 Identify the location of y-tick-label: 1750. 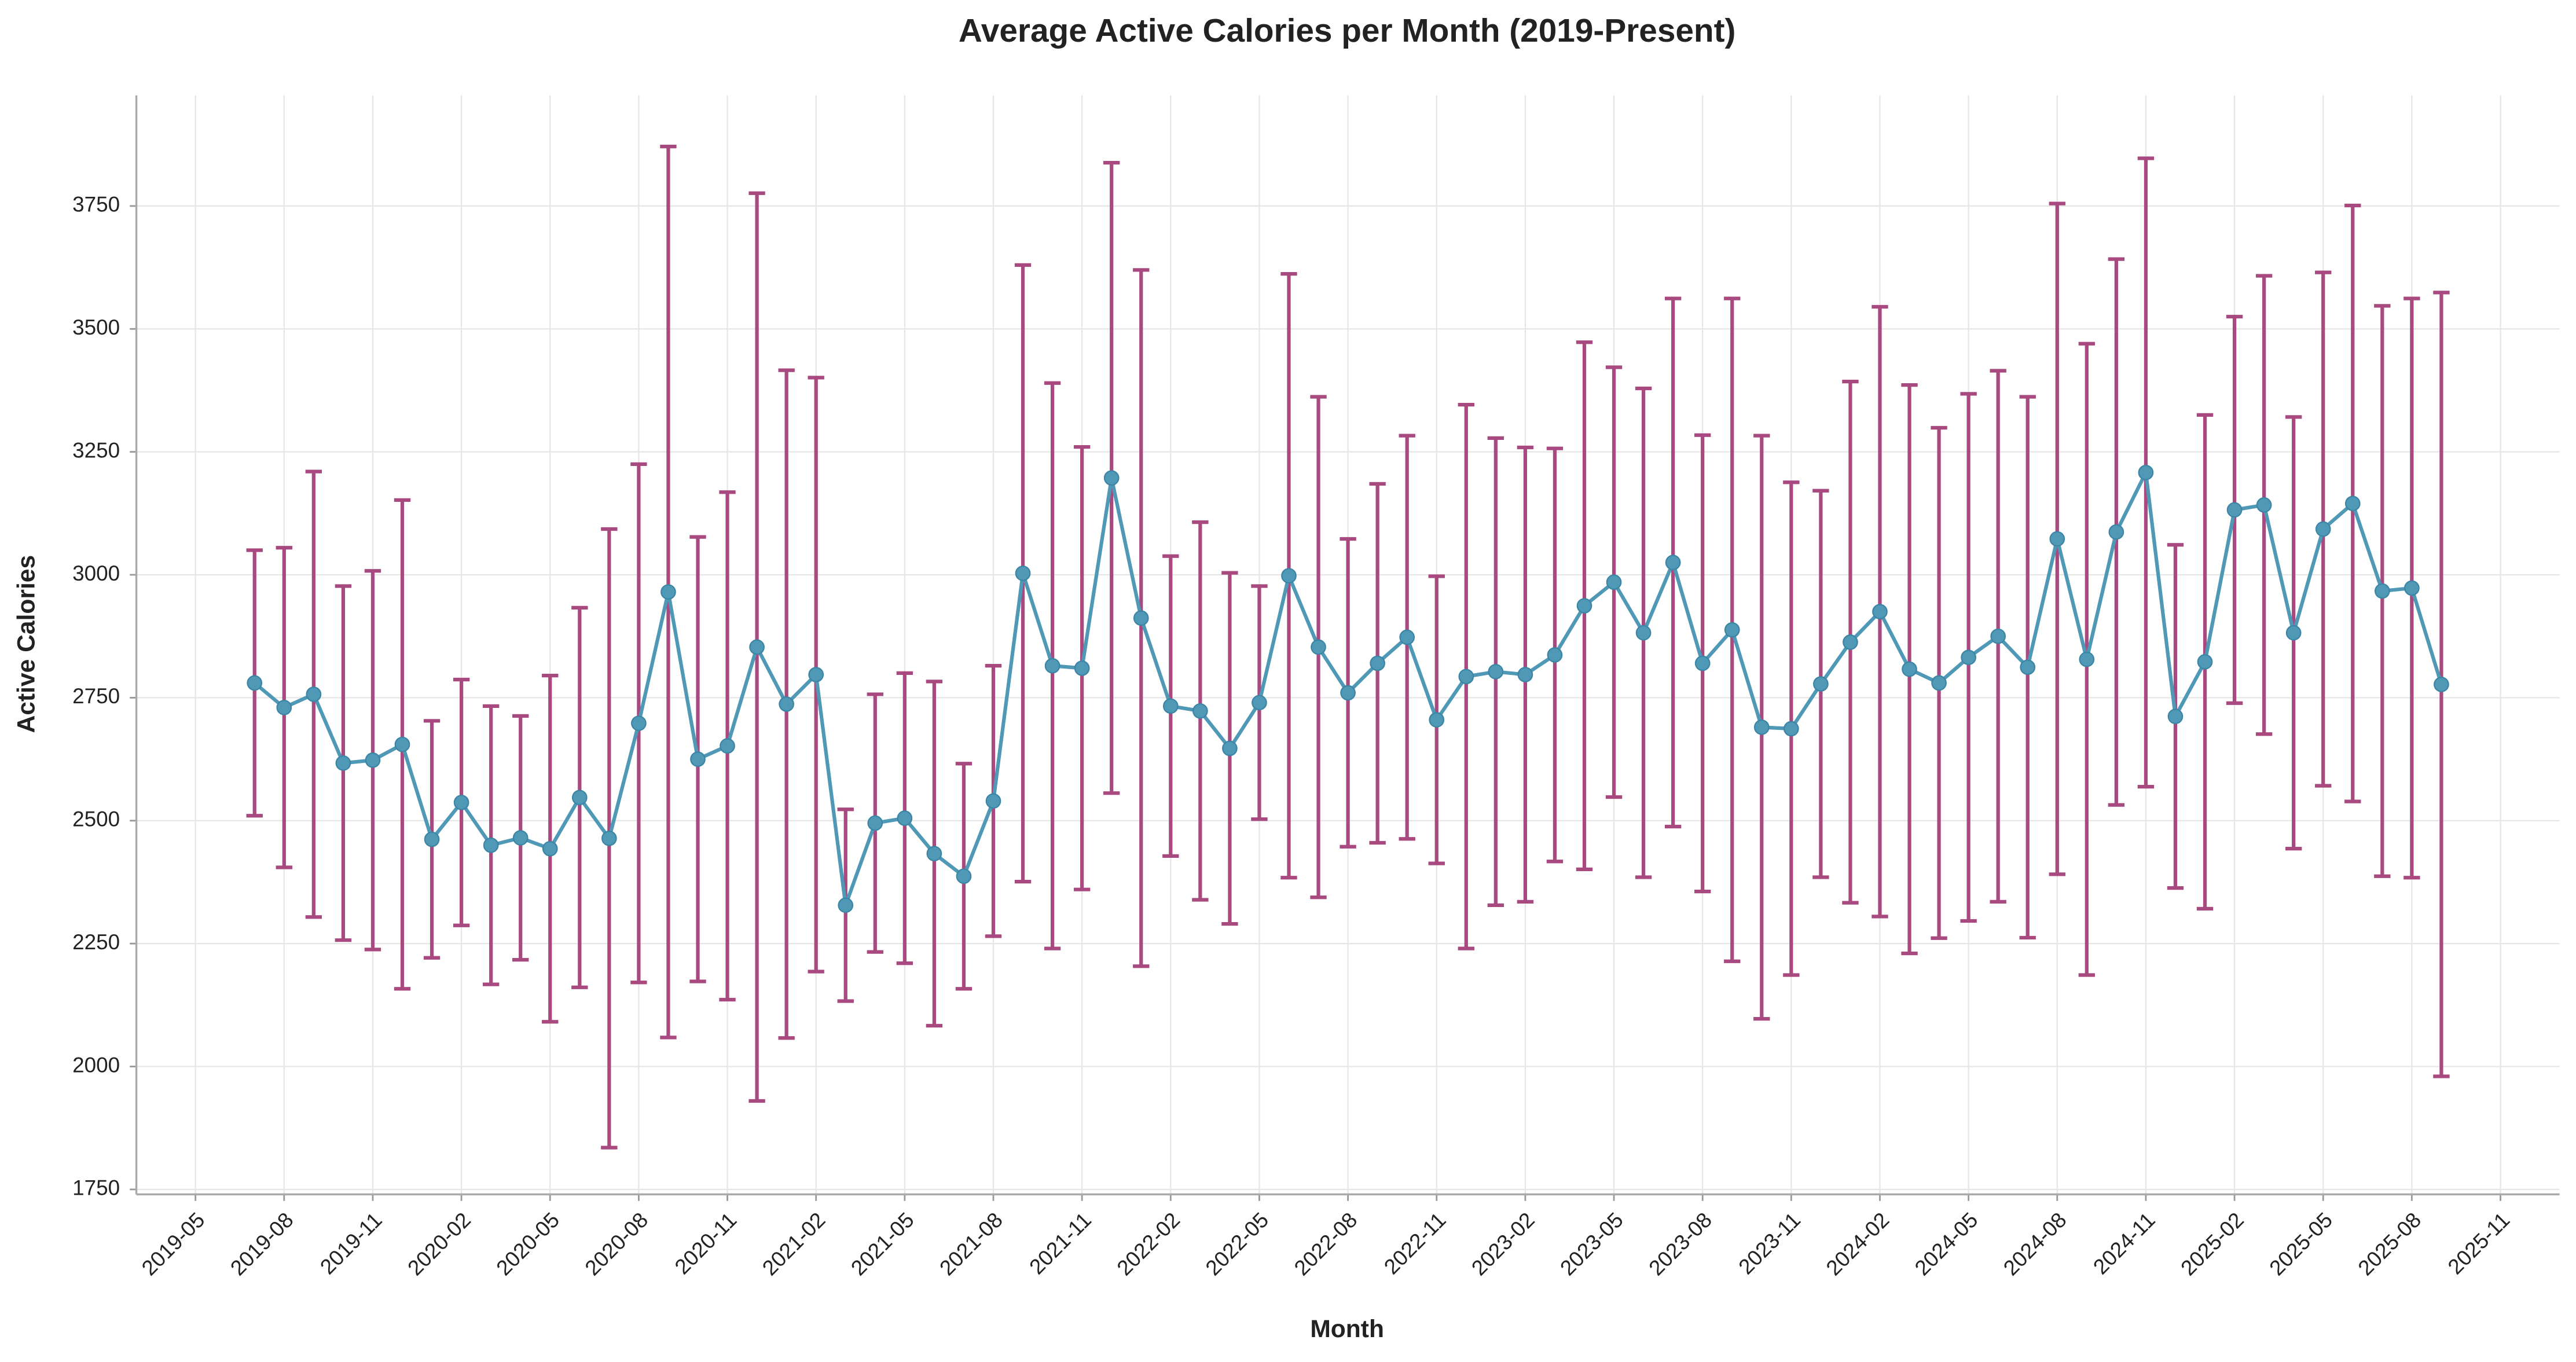
(96, 1188).